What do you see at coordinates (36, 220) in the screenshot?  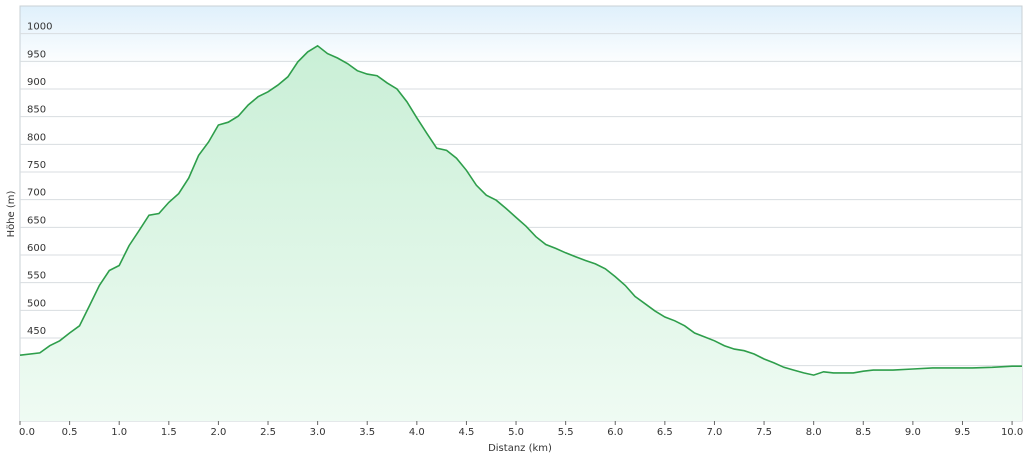 I see `y-tick-label: 650` at bounding box center [36, 220].